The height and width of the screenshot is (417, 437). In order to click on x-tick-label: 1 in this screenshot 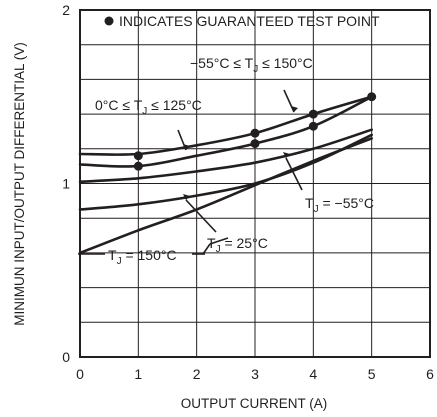, I will do `click(138, 374)`.